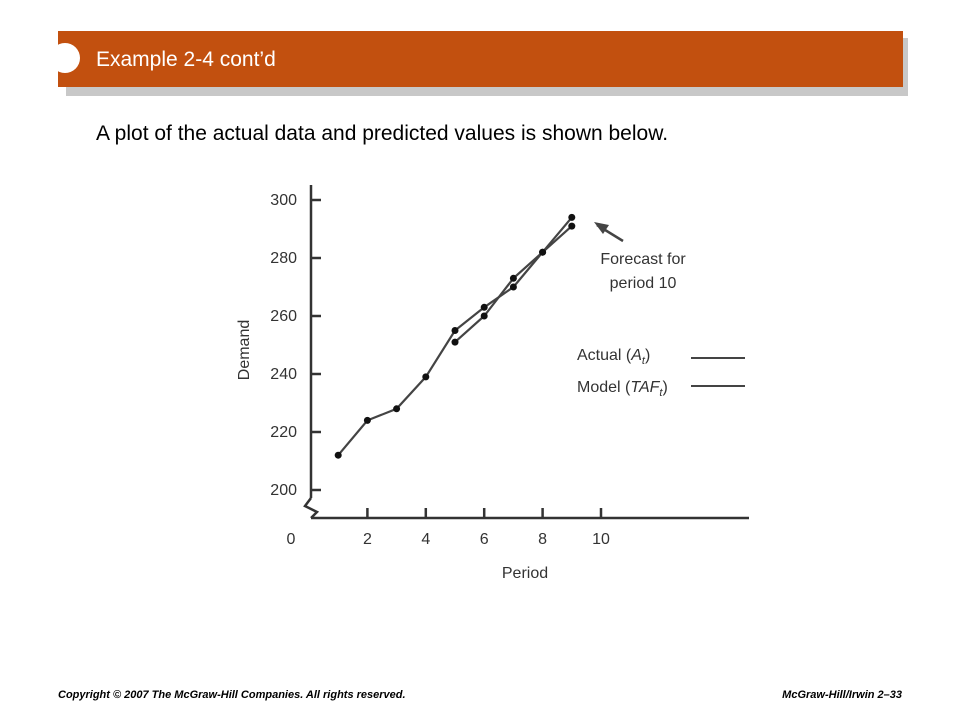 The image size is (960, 720). I want to click on x-tick-label: 4, so click(425, 539).